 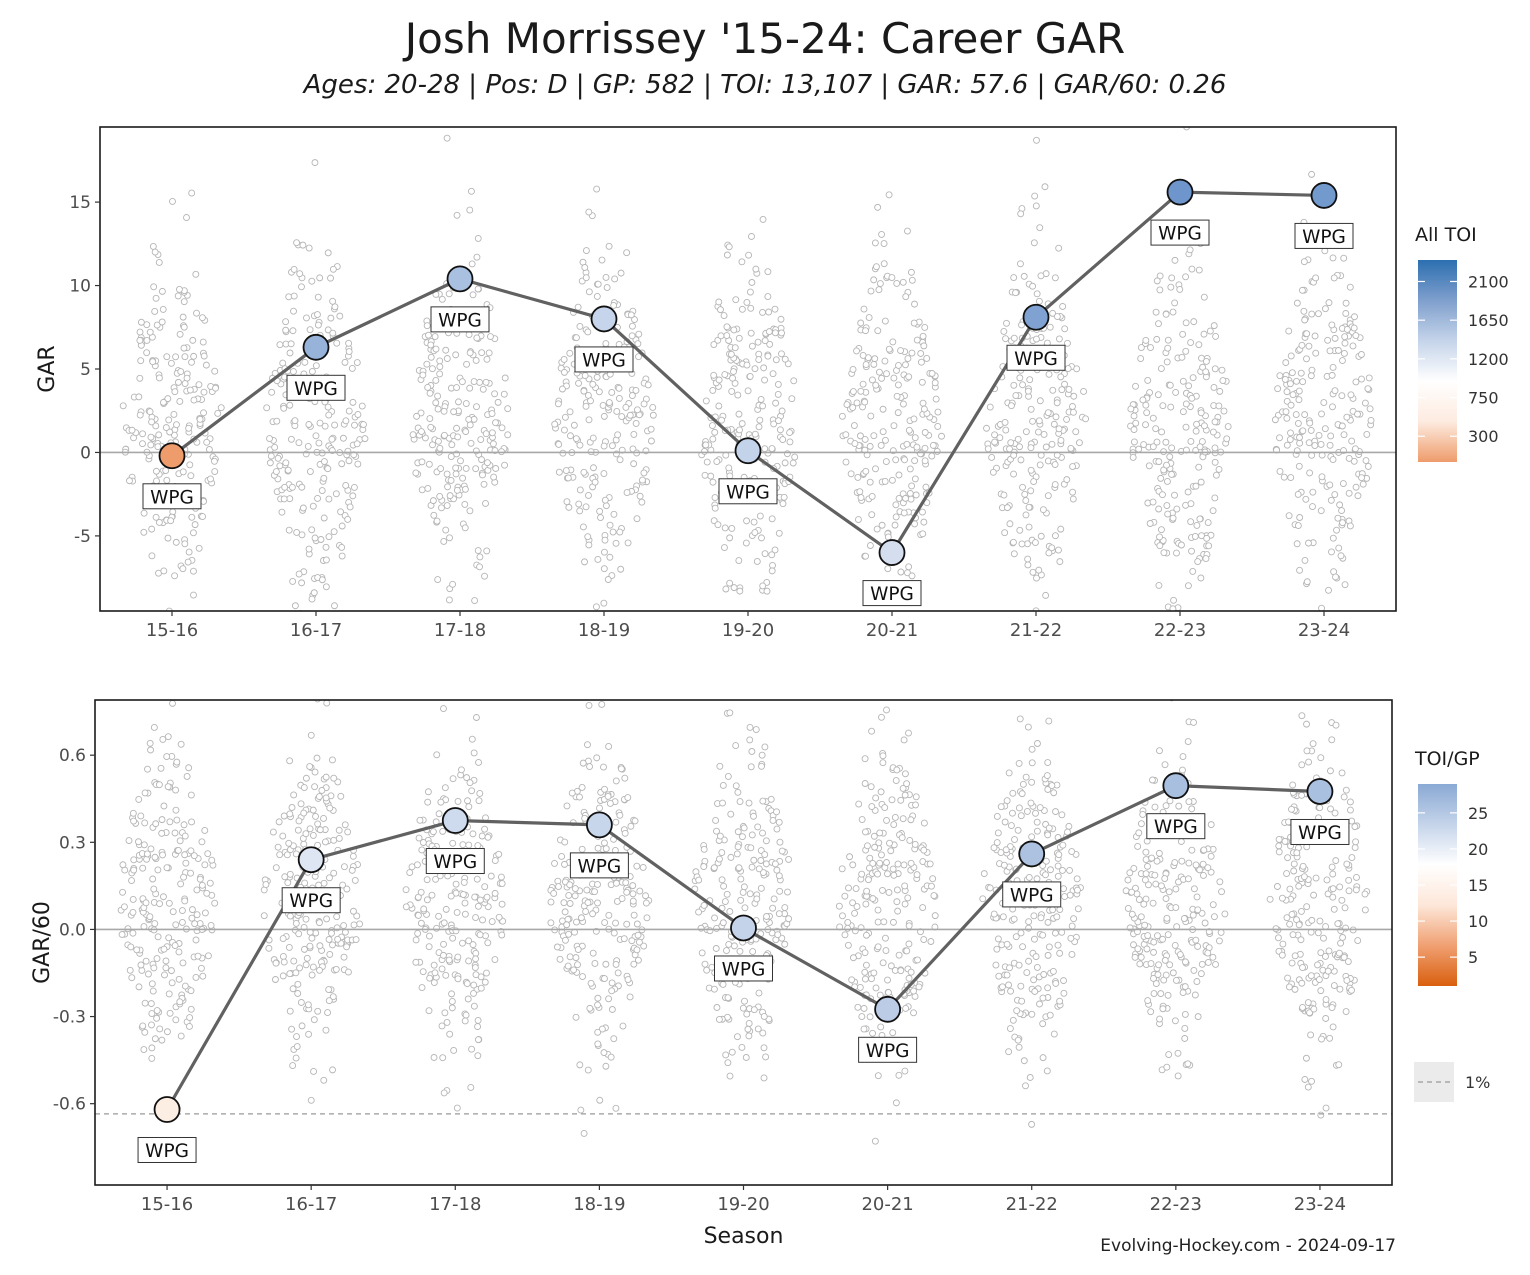 I want to click on x-tick-label: 15-16, so click(x=172, y=630).